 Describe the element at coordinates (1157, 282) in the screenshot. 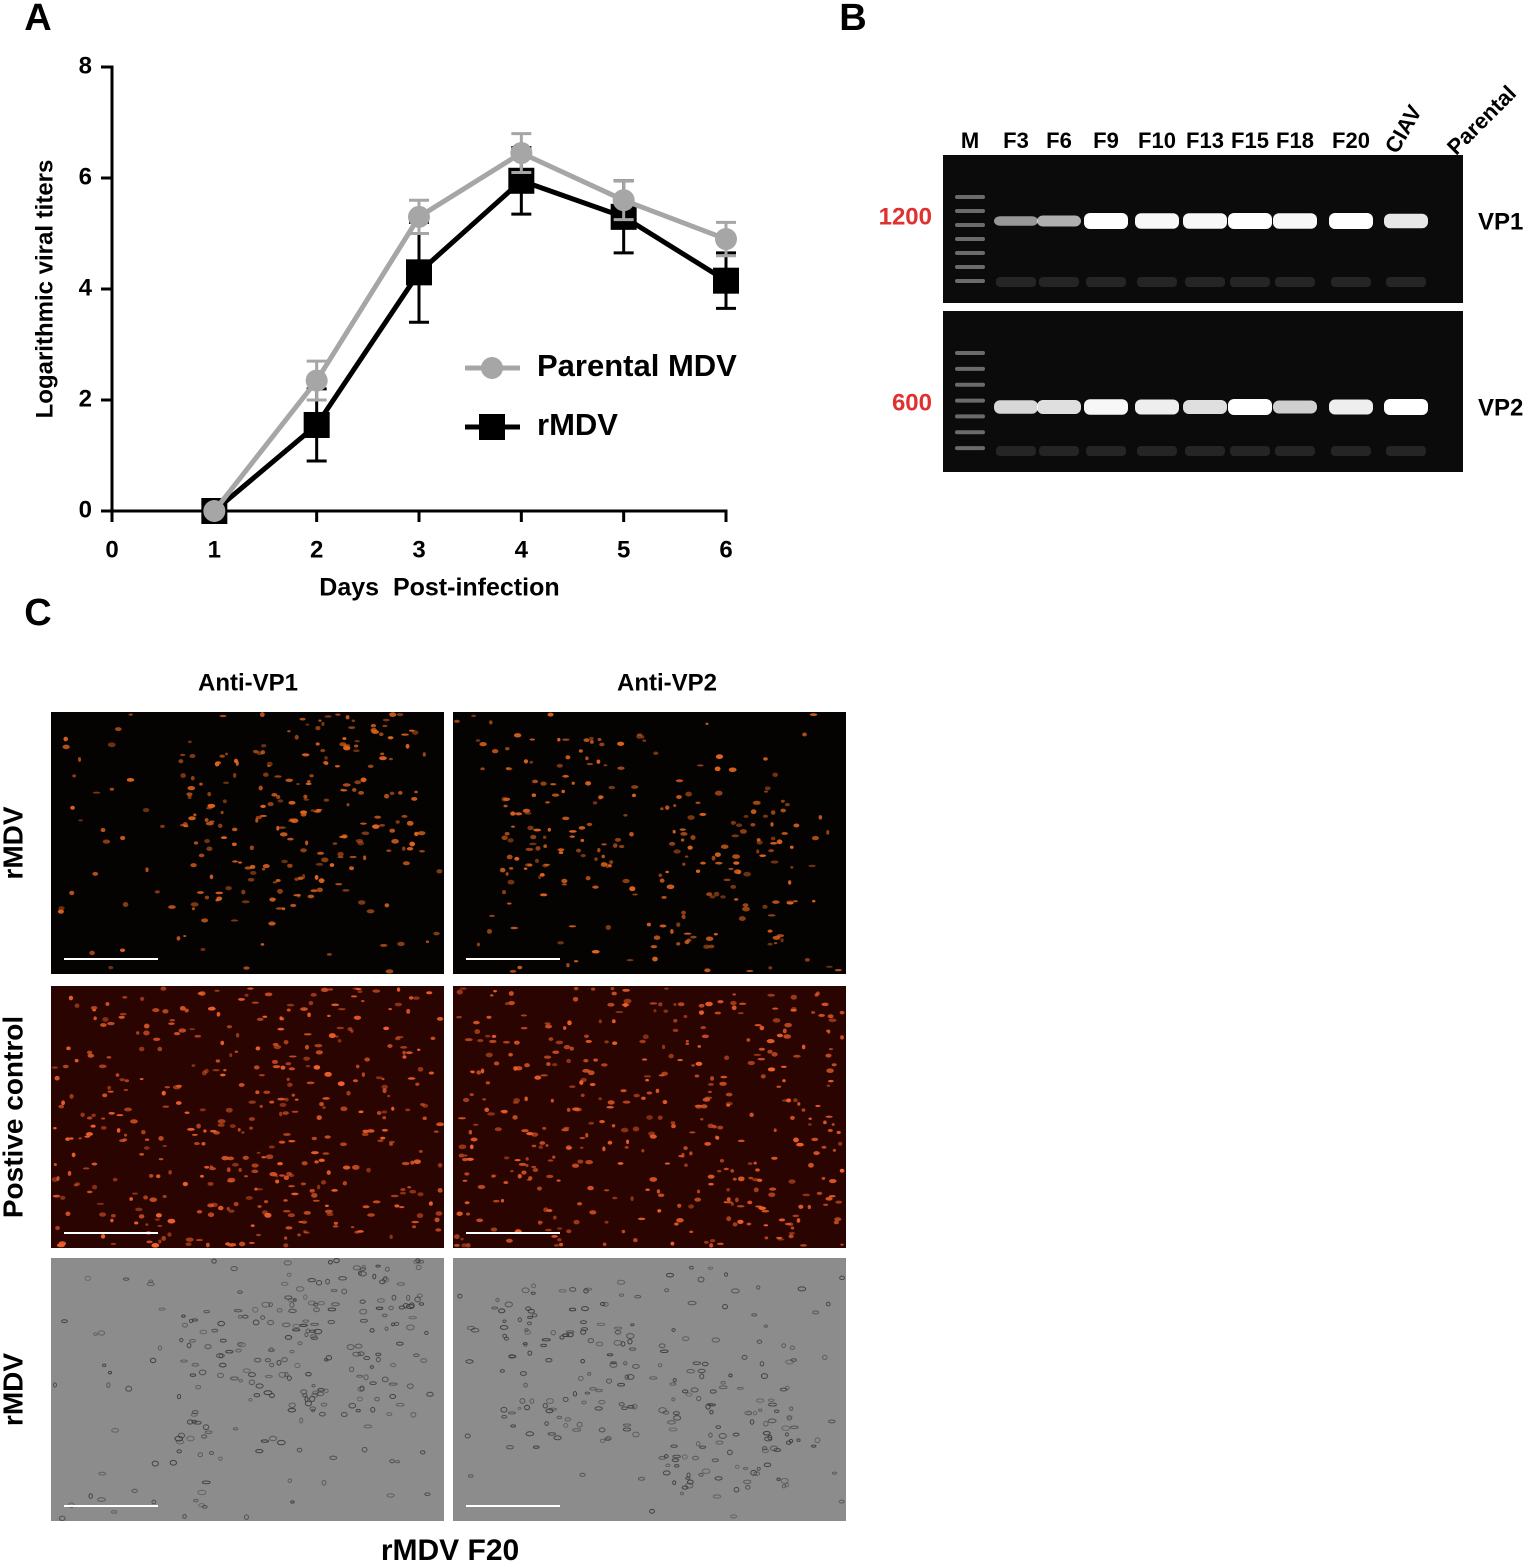

I see `smear` at that location.